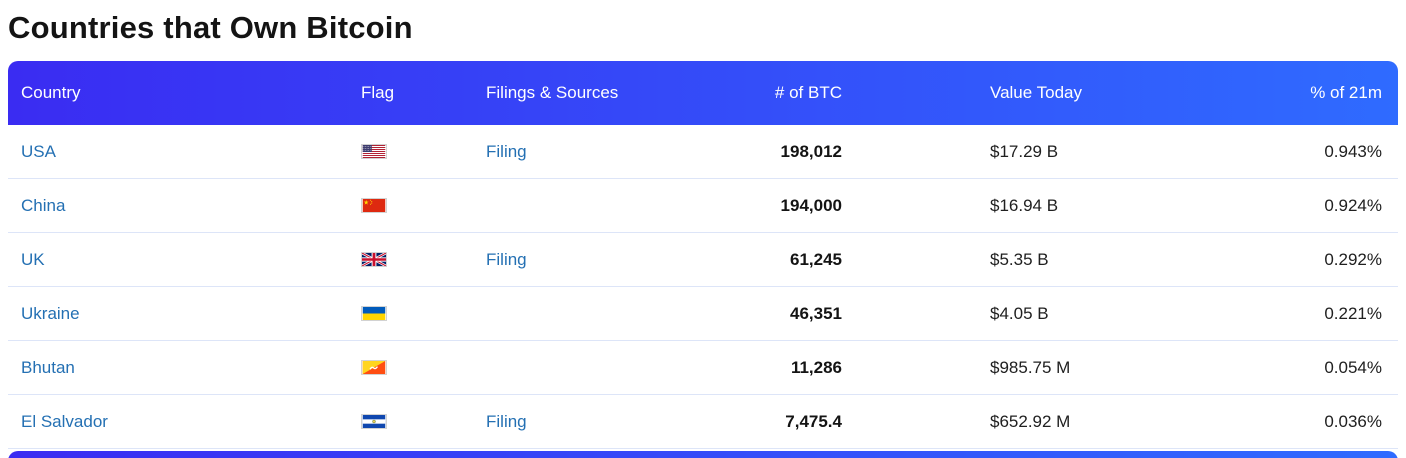 Image resolution: width=1406 pixels, height=458 pixels. Describe the element at coordinates (374, 259) in the screenshot. I see `uk-flag-icon` at that location.